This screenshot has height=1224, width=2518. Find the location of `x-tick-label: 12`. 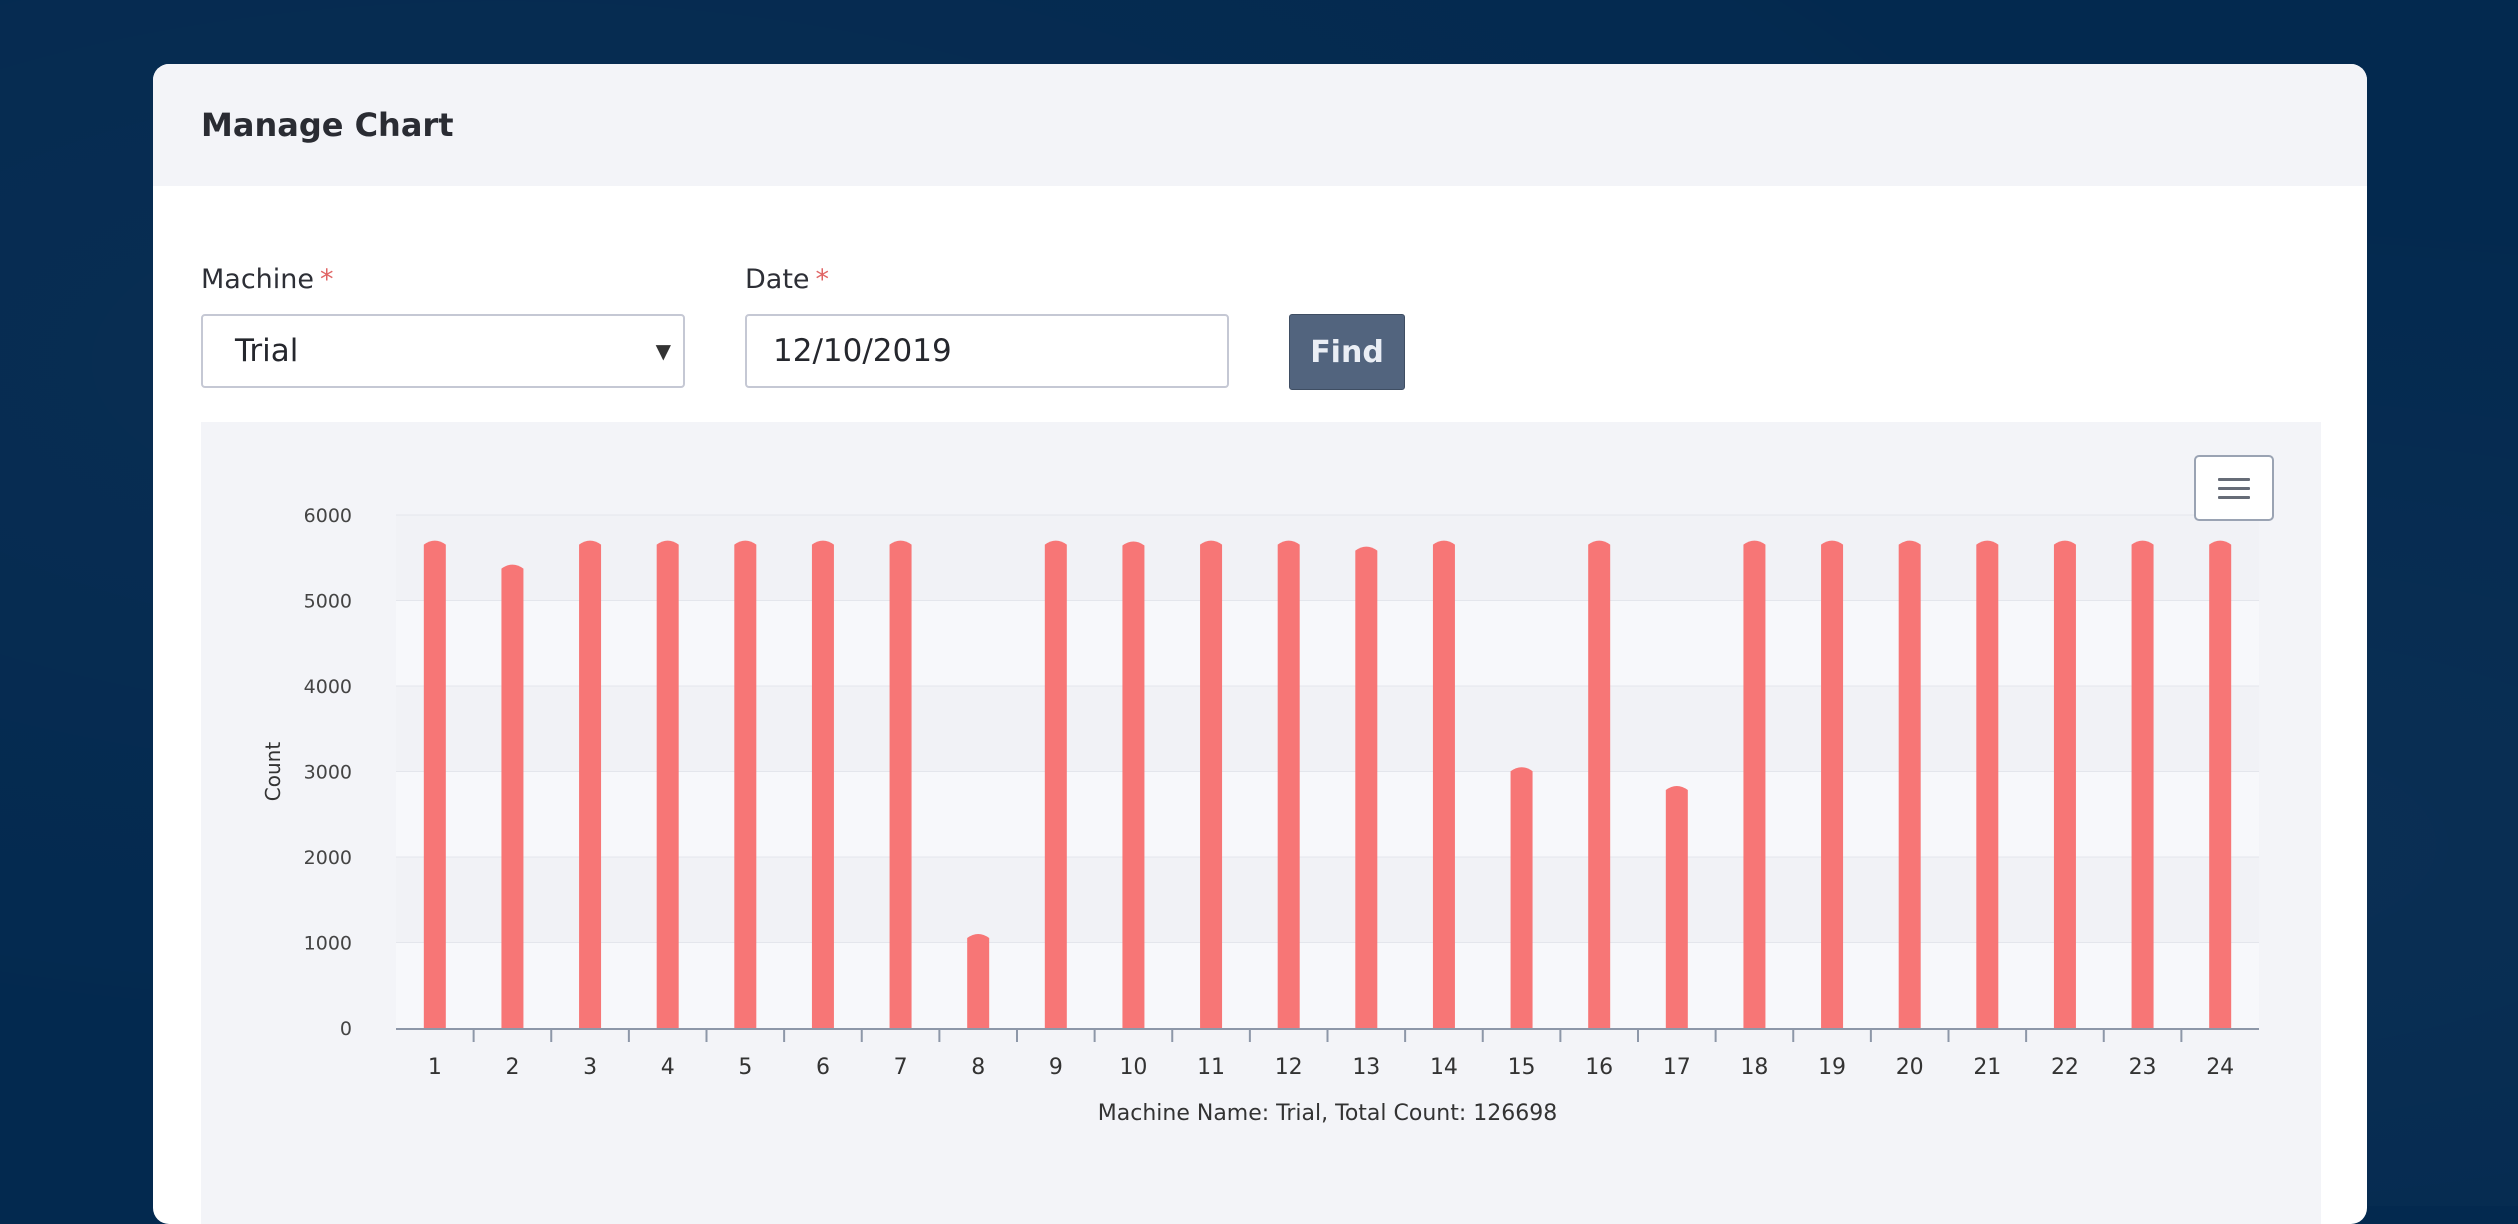

x-tick-label: 12 is located at coordinates (1289, 1067).